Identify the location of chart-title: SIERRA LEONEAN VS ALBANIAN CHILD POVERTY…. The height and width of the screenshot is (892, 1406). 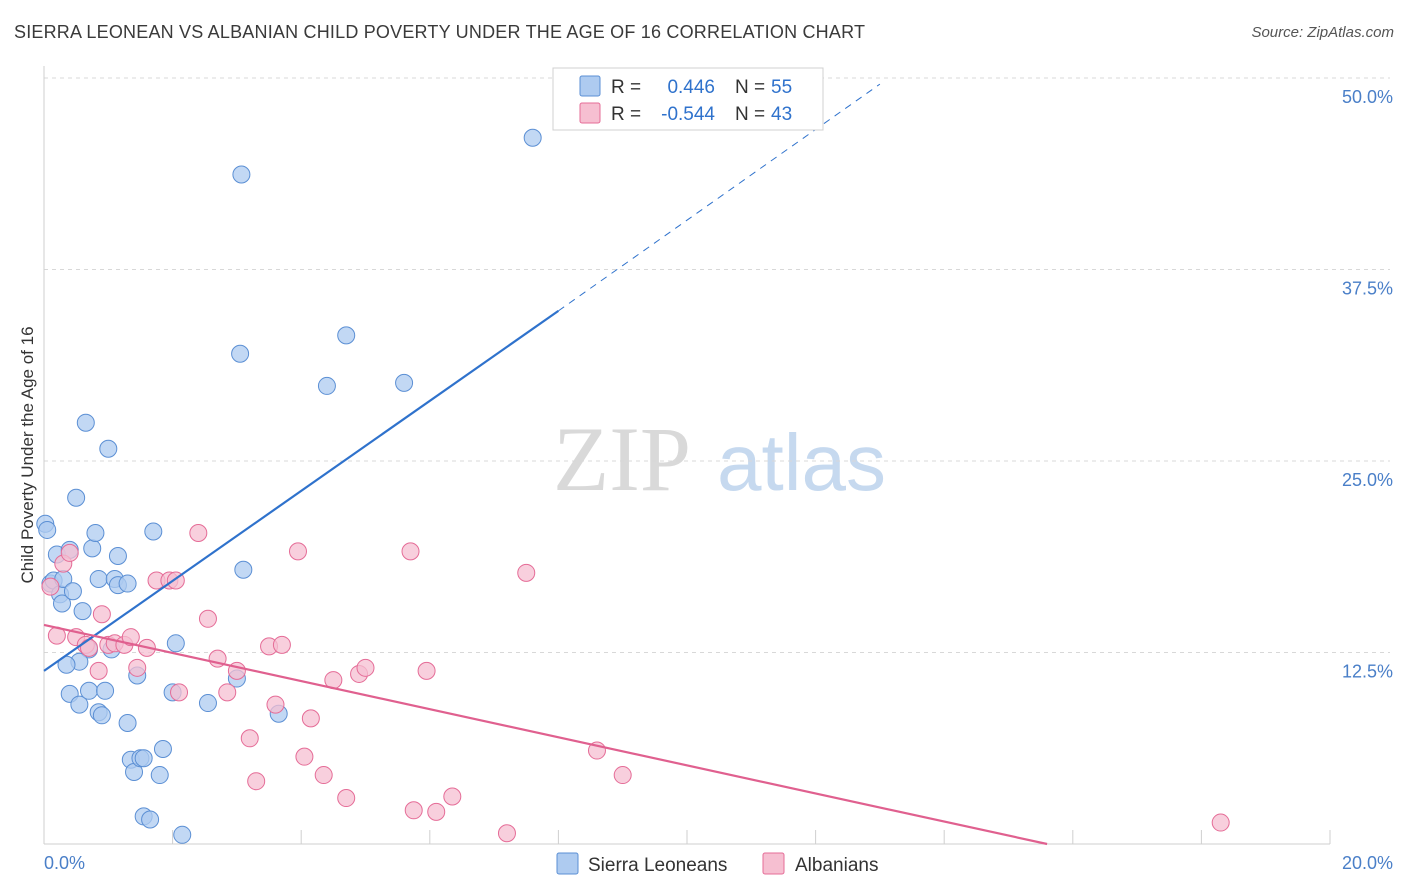
(440, 32).